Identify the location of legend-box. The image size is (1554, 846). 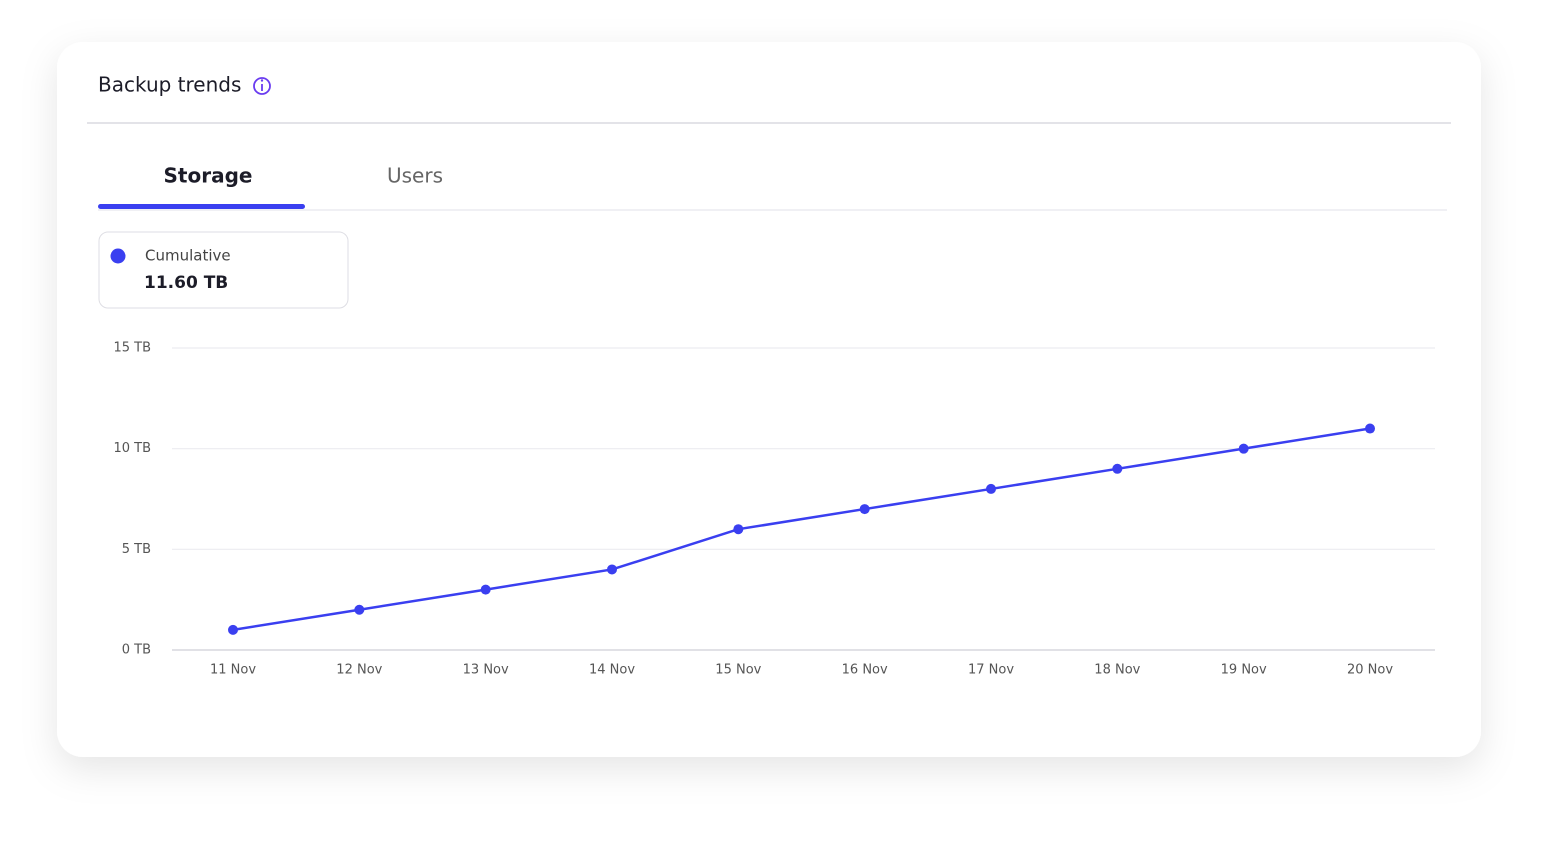
(223, 270).